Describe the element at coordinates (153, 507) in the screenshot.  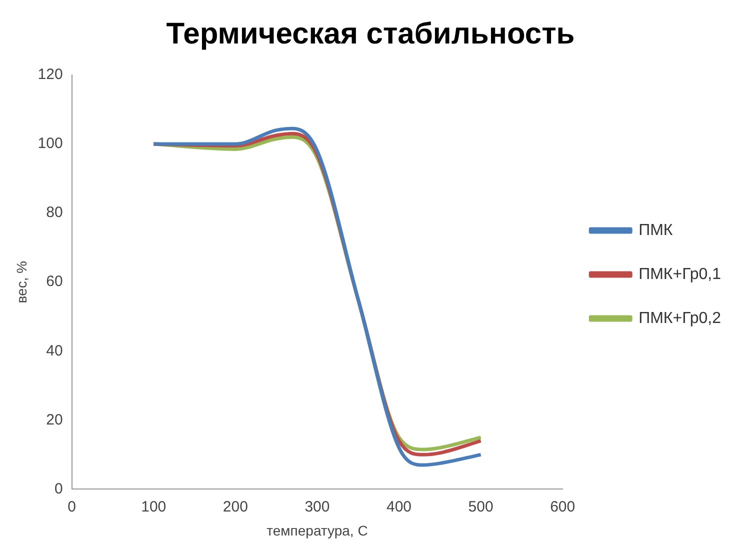
I see `x-tick-label: 100` at that location.